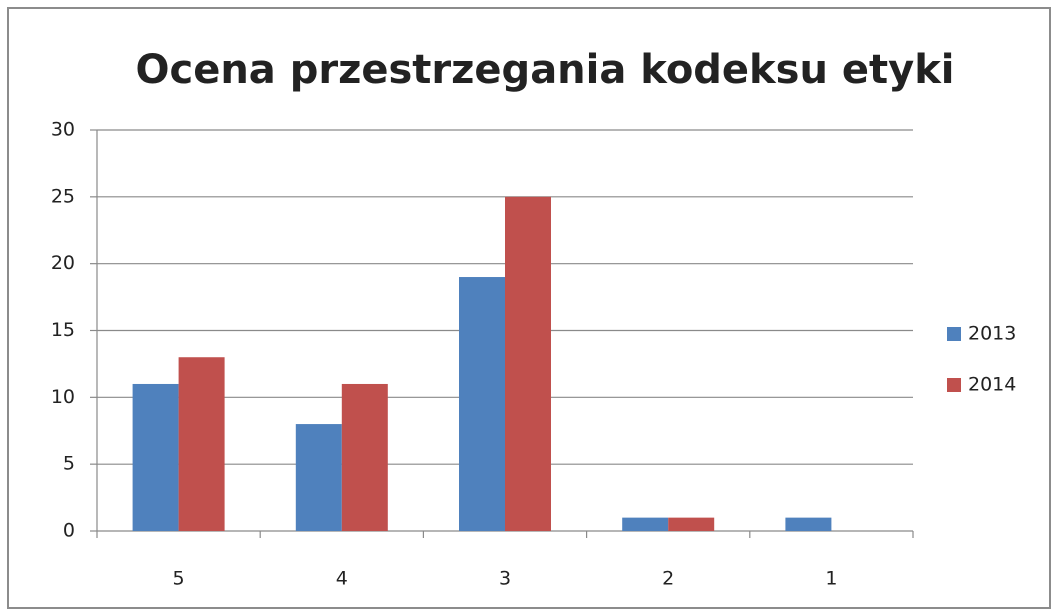 This screenshot has width=1058, height=616. What do you see at coordinates (992, 334) in the screenshot?
I see `legend-label: 2013` at bounding box center [992, 334].